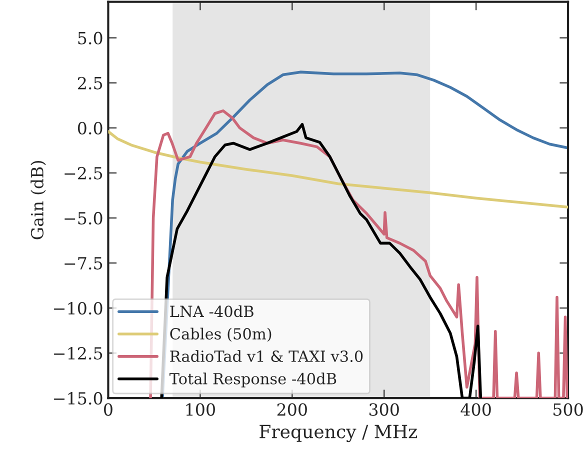 Image resolution: width=585 pixels, height=456 pixels. Describe the element at coordinates (266, 356) in the screenshot. I see `legend-label: RadioTad v1 & TAXI v3.0` at that location.